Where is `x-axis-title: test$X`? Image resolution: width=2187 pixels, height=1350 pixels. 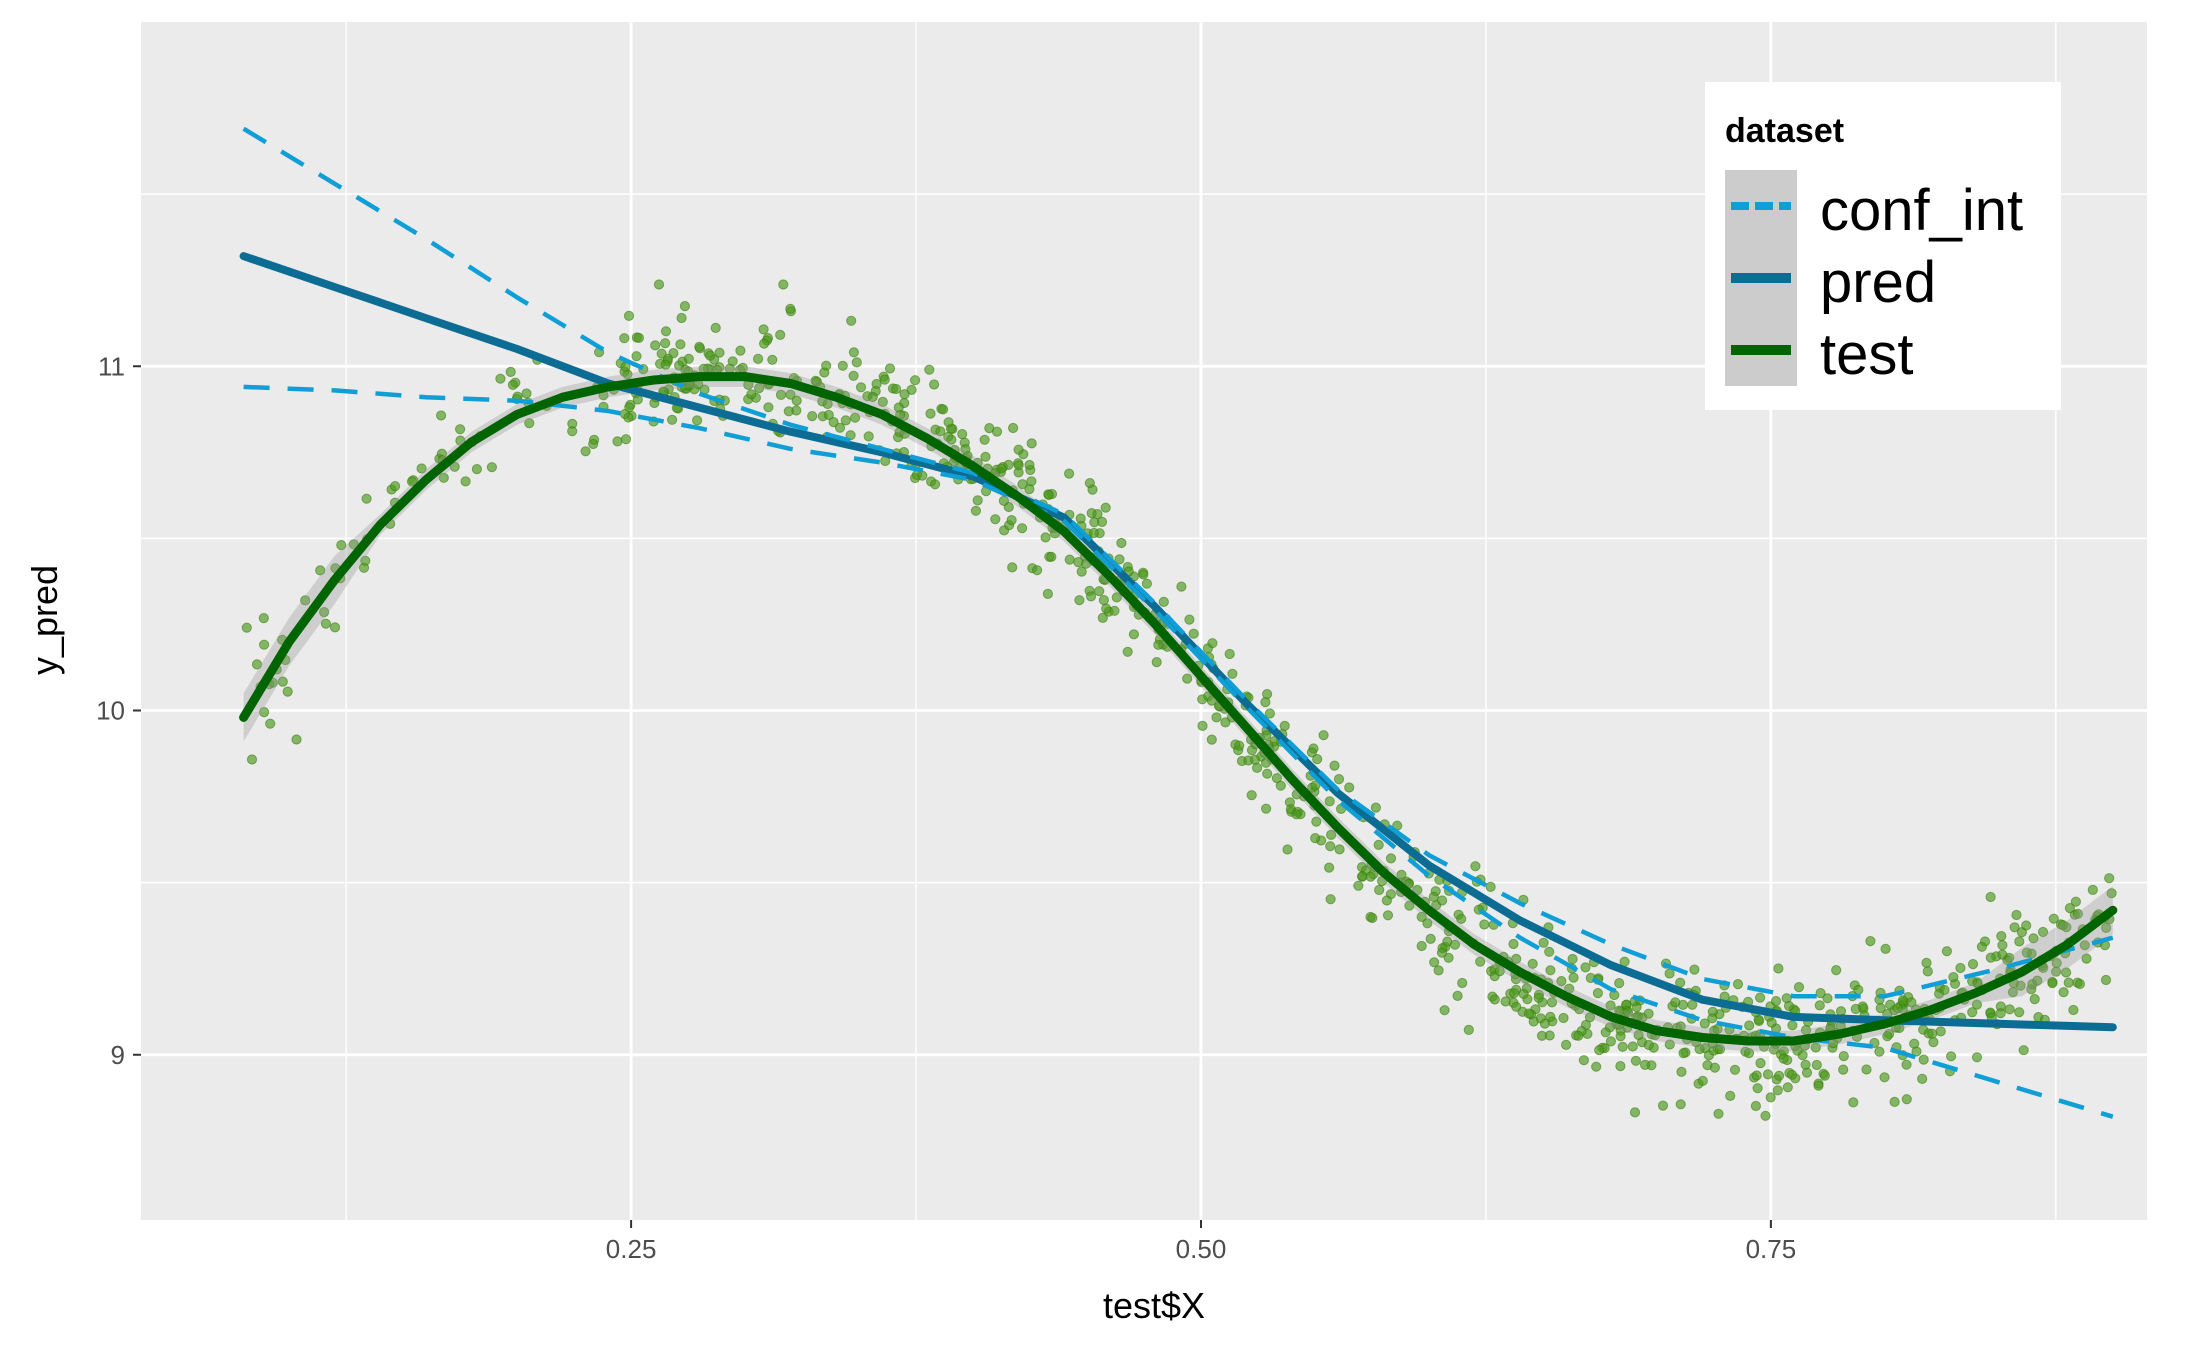
x-axis-title: test$X is located at coordinates (1154, 1305).